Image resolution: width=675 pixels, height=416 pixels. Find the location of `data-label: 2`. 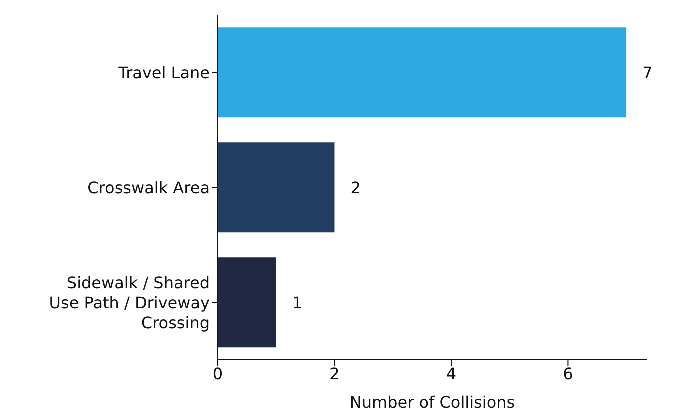

data-label: 2 is located at coordinates (355, 188).